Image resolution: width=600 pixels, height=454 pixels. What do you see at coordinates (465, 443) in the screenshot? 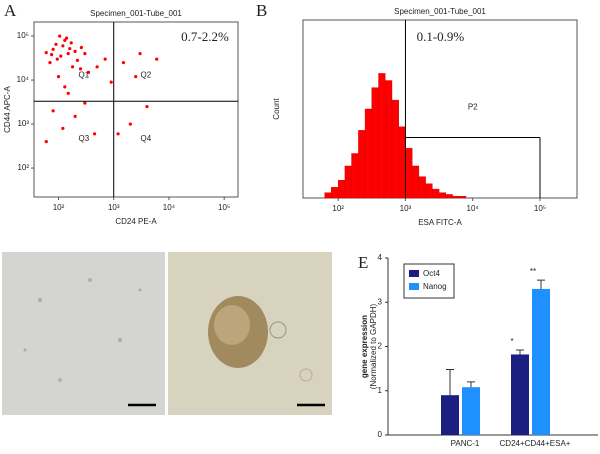
I see `x-tick-label: PANC-1` at bounding box center [465, 443].